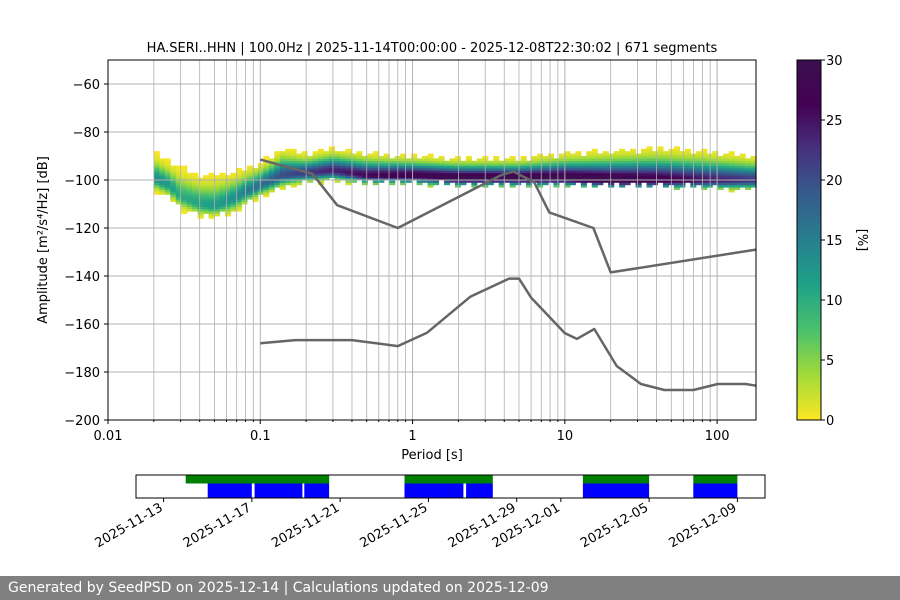  Describe the element at coordinates (217, 525) in the screenshot. I see `timeline-tick-label: 2025-11-17` at that location.